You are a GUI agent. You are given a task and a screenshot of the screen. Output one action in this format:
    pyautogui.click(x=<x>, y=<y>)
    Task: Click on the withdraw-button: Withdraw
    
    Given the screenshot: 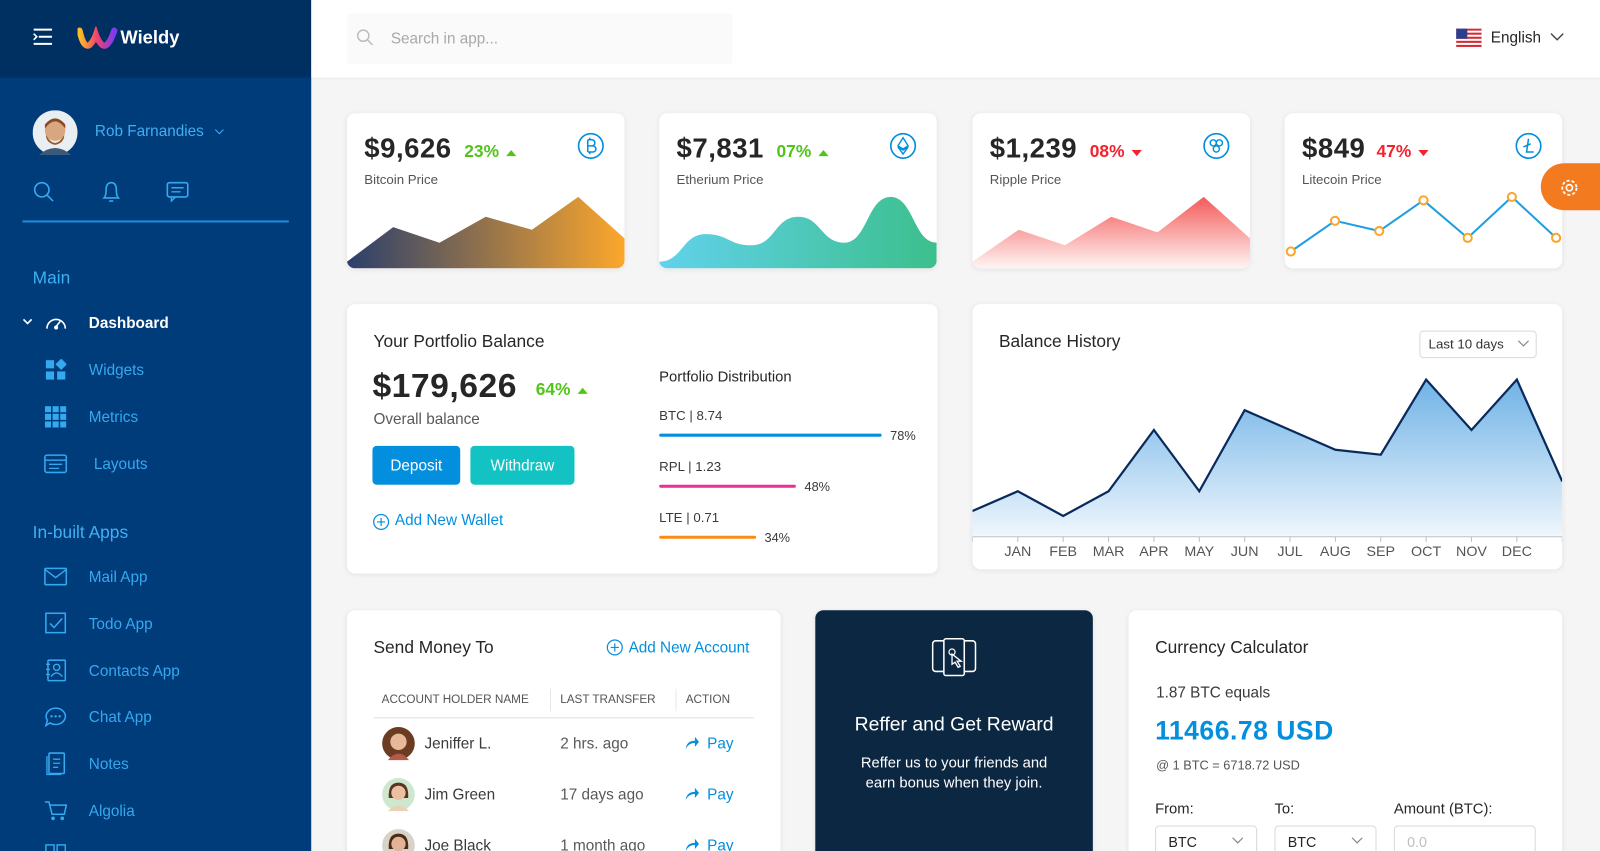 What is the action you would take?
    pyautogui.click(x=522, y=465)
    